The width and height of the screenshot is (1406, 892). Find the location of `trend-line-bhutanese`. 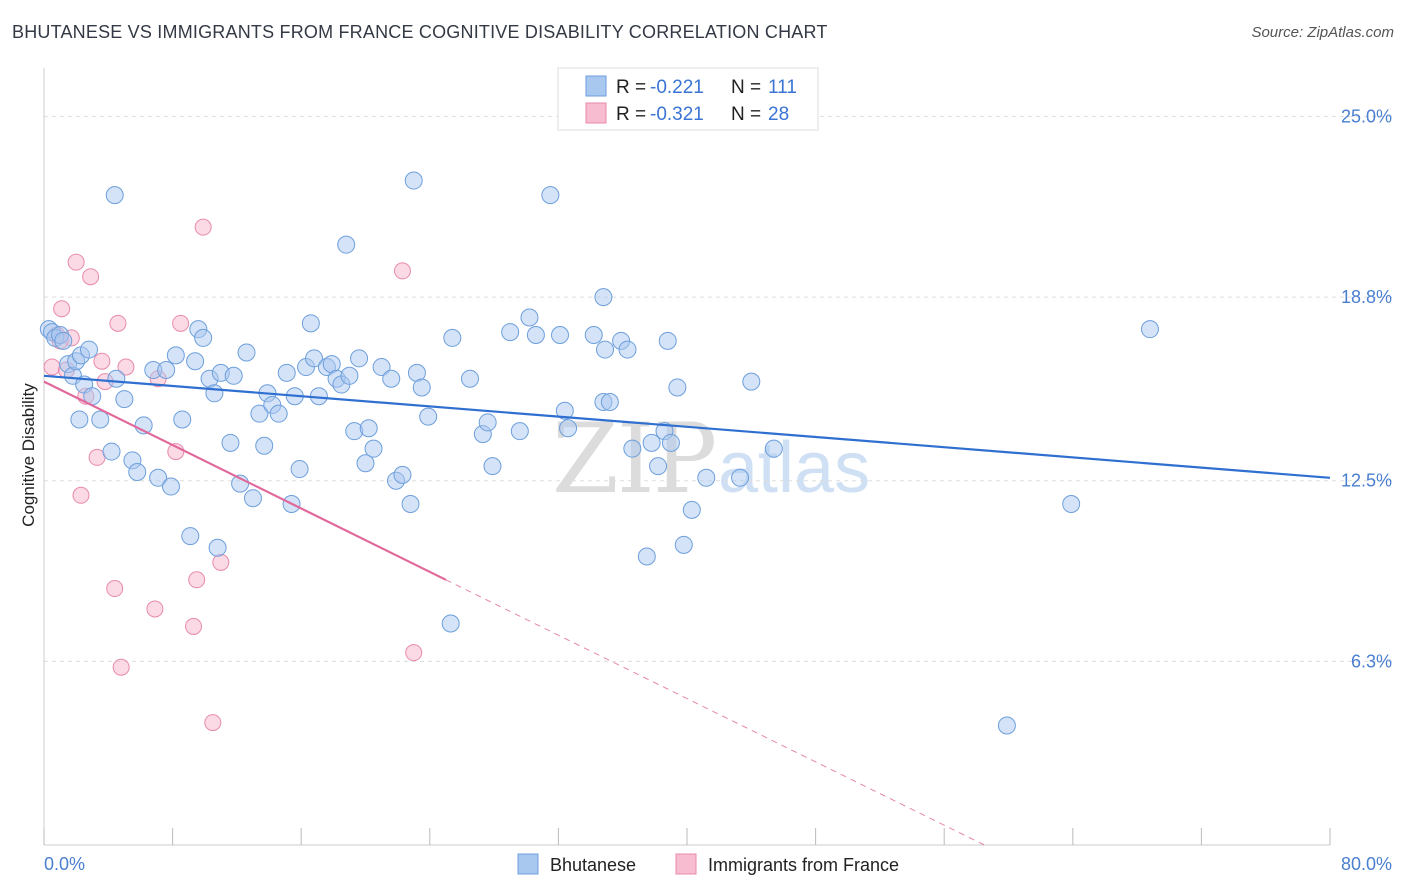

trend-line-bhutanese is located at coordinates (687, 426).